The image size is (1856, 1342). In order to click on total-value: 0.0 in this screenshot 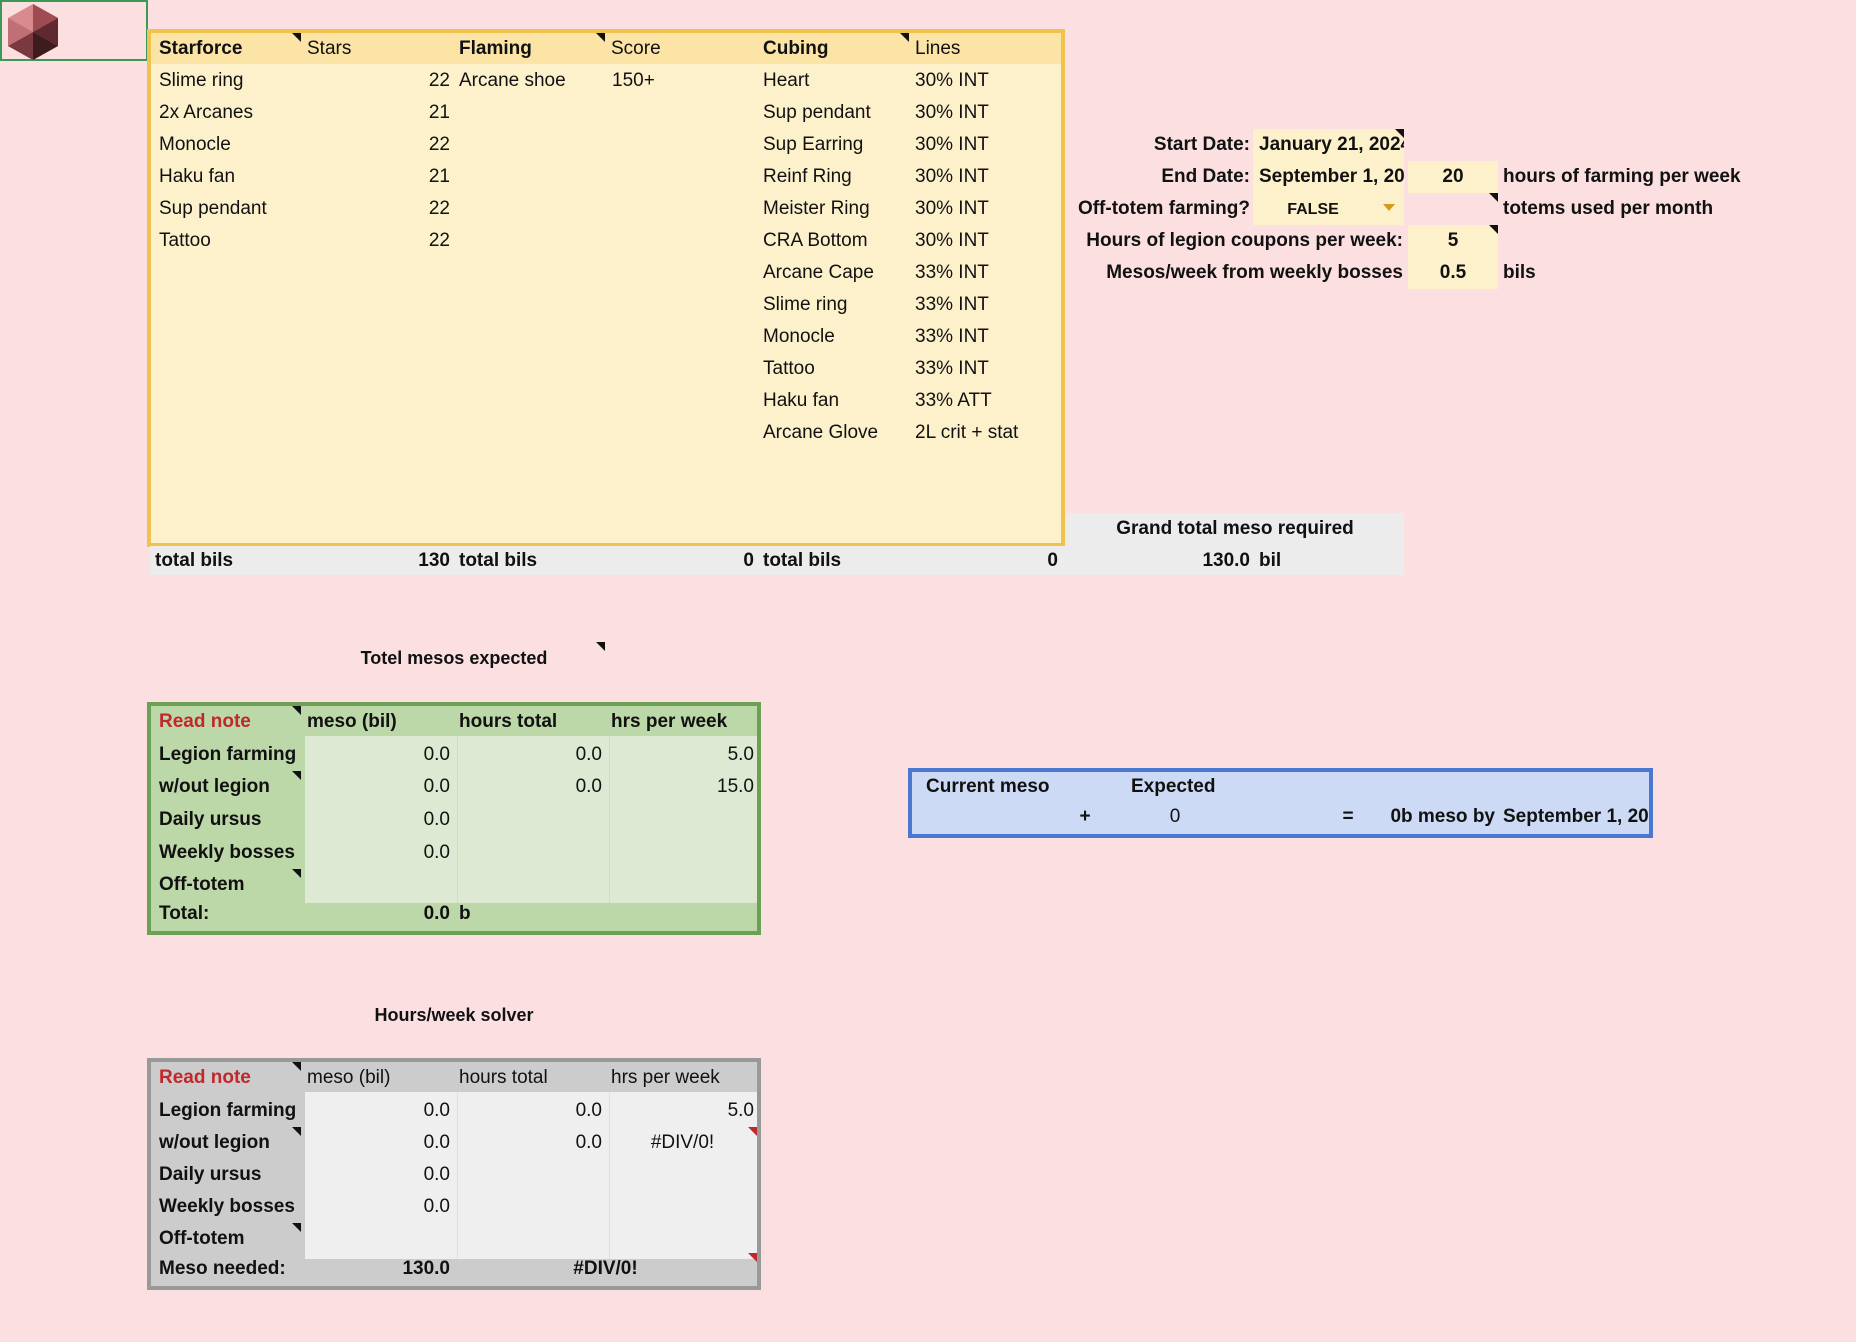, I will do `click(436, 913)`.